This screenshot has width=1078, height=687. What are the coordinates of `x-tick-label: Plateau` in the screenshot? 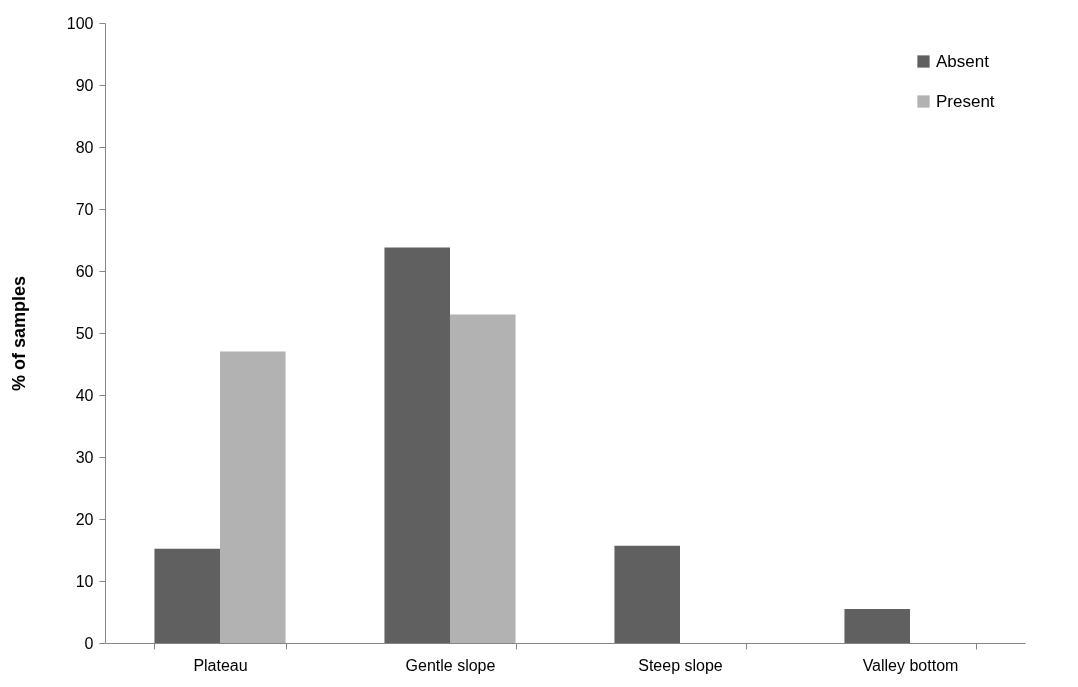 It's located at (220, 665).